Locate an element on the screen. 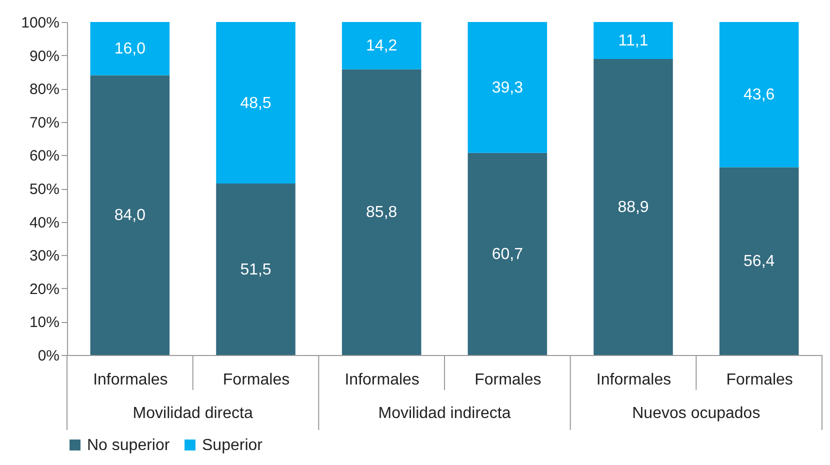 The image size is (830, 465). legend-label: Superior is located at coordinates (233, 445).